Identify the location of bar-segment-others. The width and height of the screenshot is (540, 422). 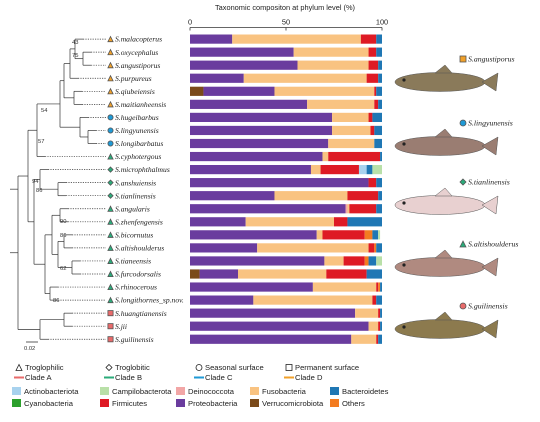
(366, 261).